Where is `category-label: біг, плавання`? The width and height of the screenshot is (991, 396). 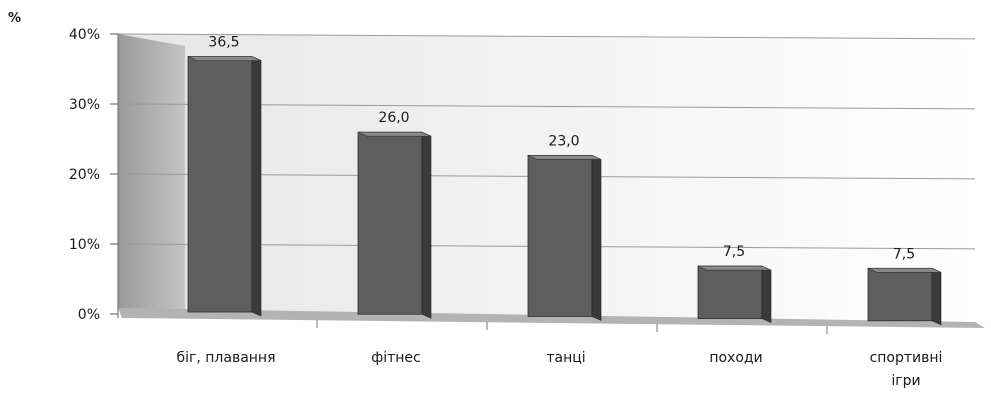 category-label: біг, плавання is located at coordinates (225, 358).